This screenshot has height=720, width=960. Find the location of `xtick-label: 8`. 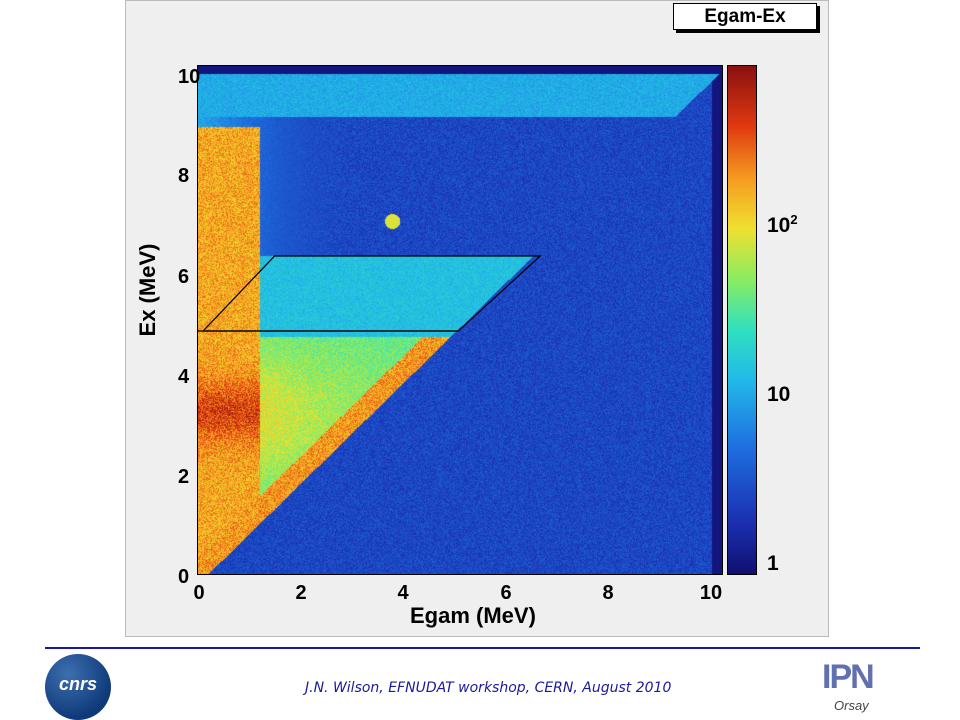

xtick-label: 8 is located at coordinates (608, 593).